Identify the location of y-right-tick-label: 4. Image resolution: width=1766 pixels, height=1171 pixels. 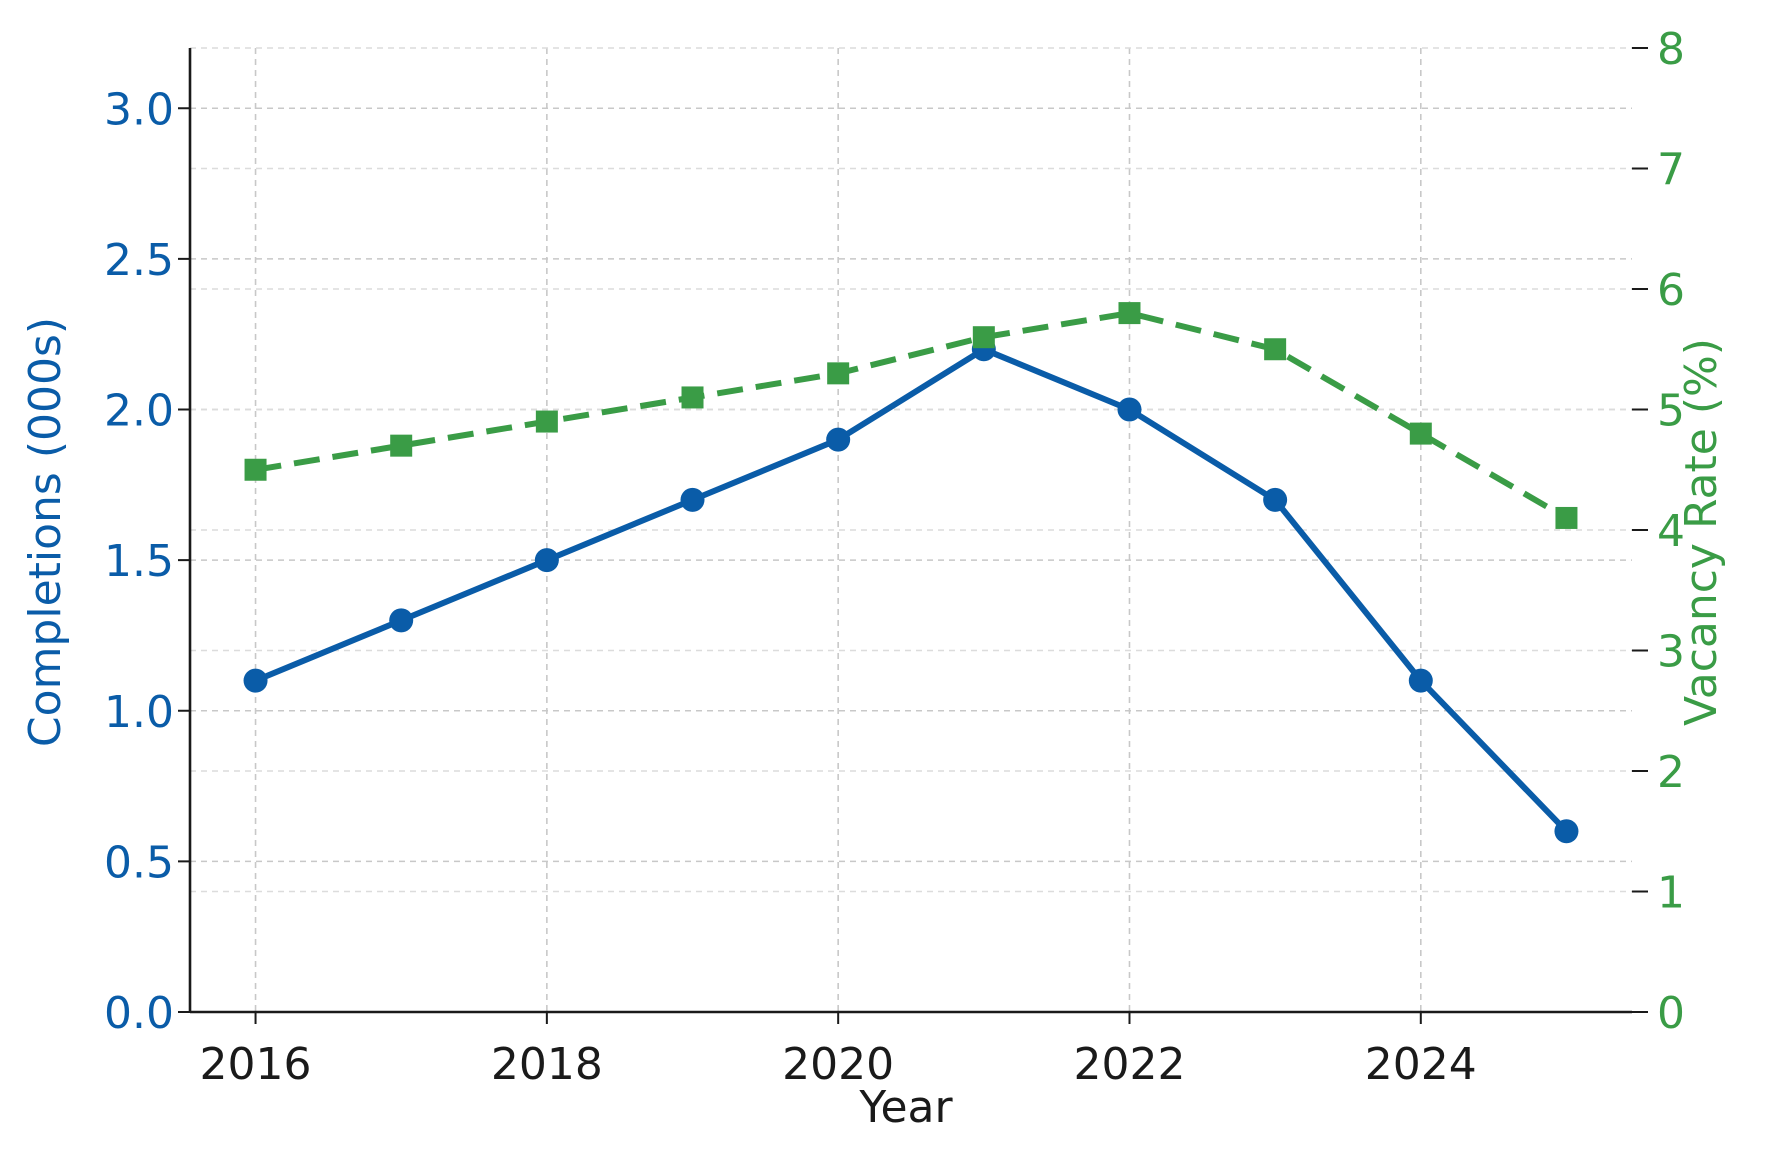
(1671, 531).